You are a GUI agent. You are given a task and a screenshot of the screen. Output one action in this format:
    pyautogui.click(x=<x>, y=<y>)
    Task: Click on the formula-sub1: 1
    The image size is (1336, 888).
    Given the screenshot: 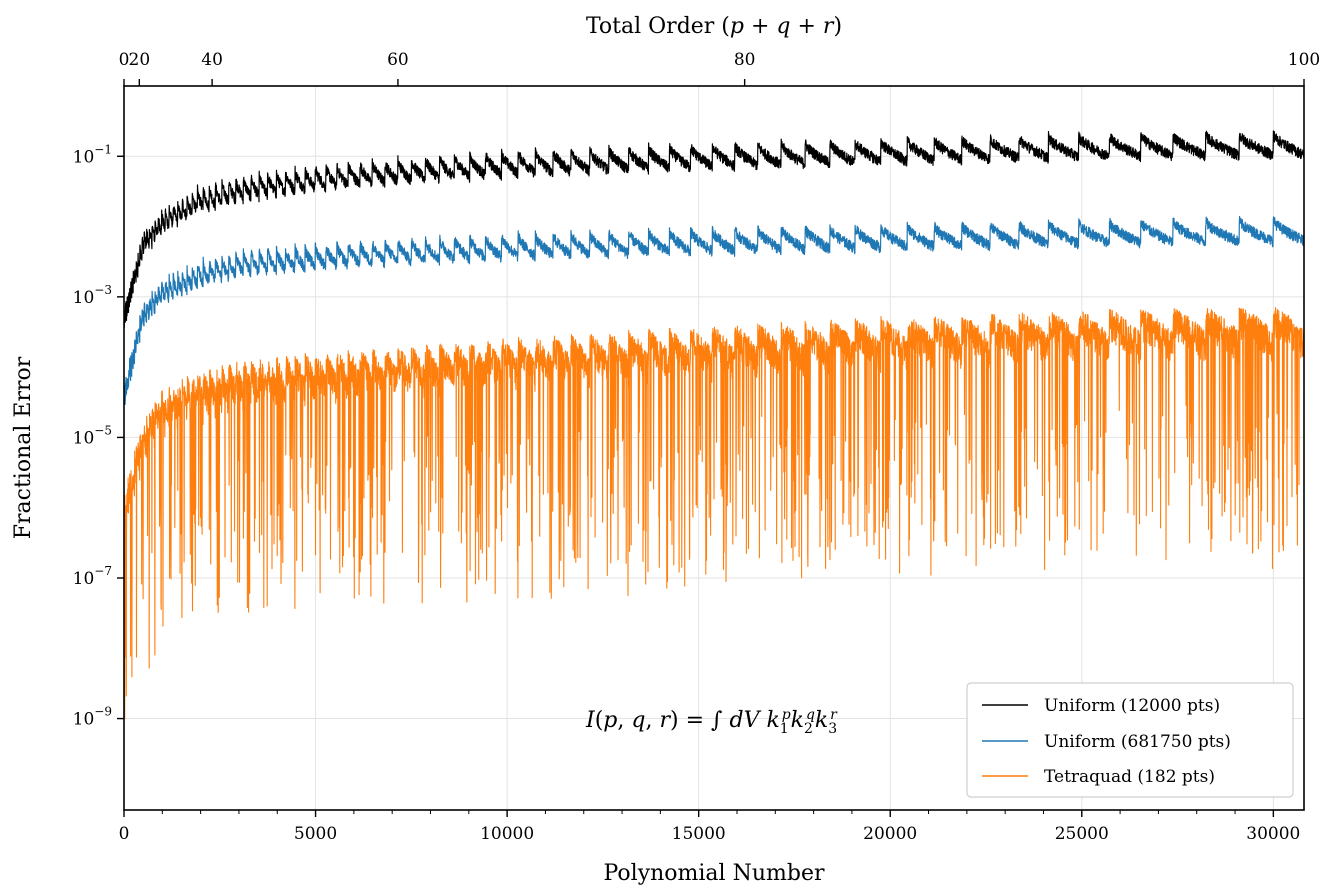 What is the action you would take?
    pyautogui.click(x=784, y=729)
    